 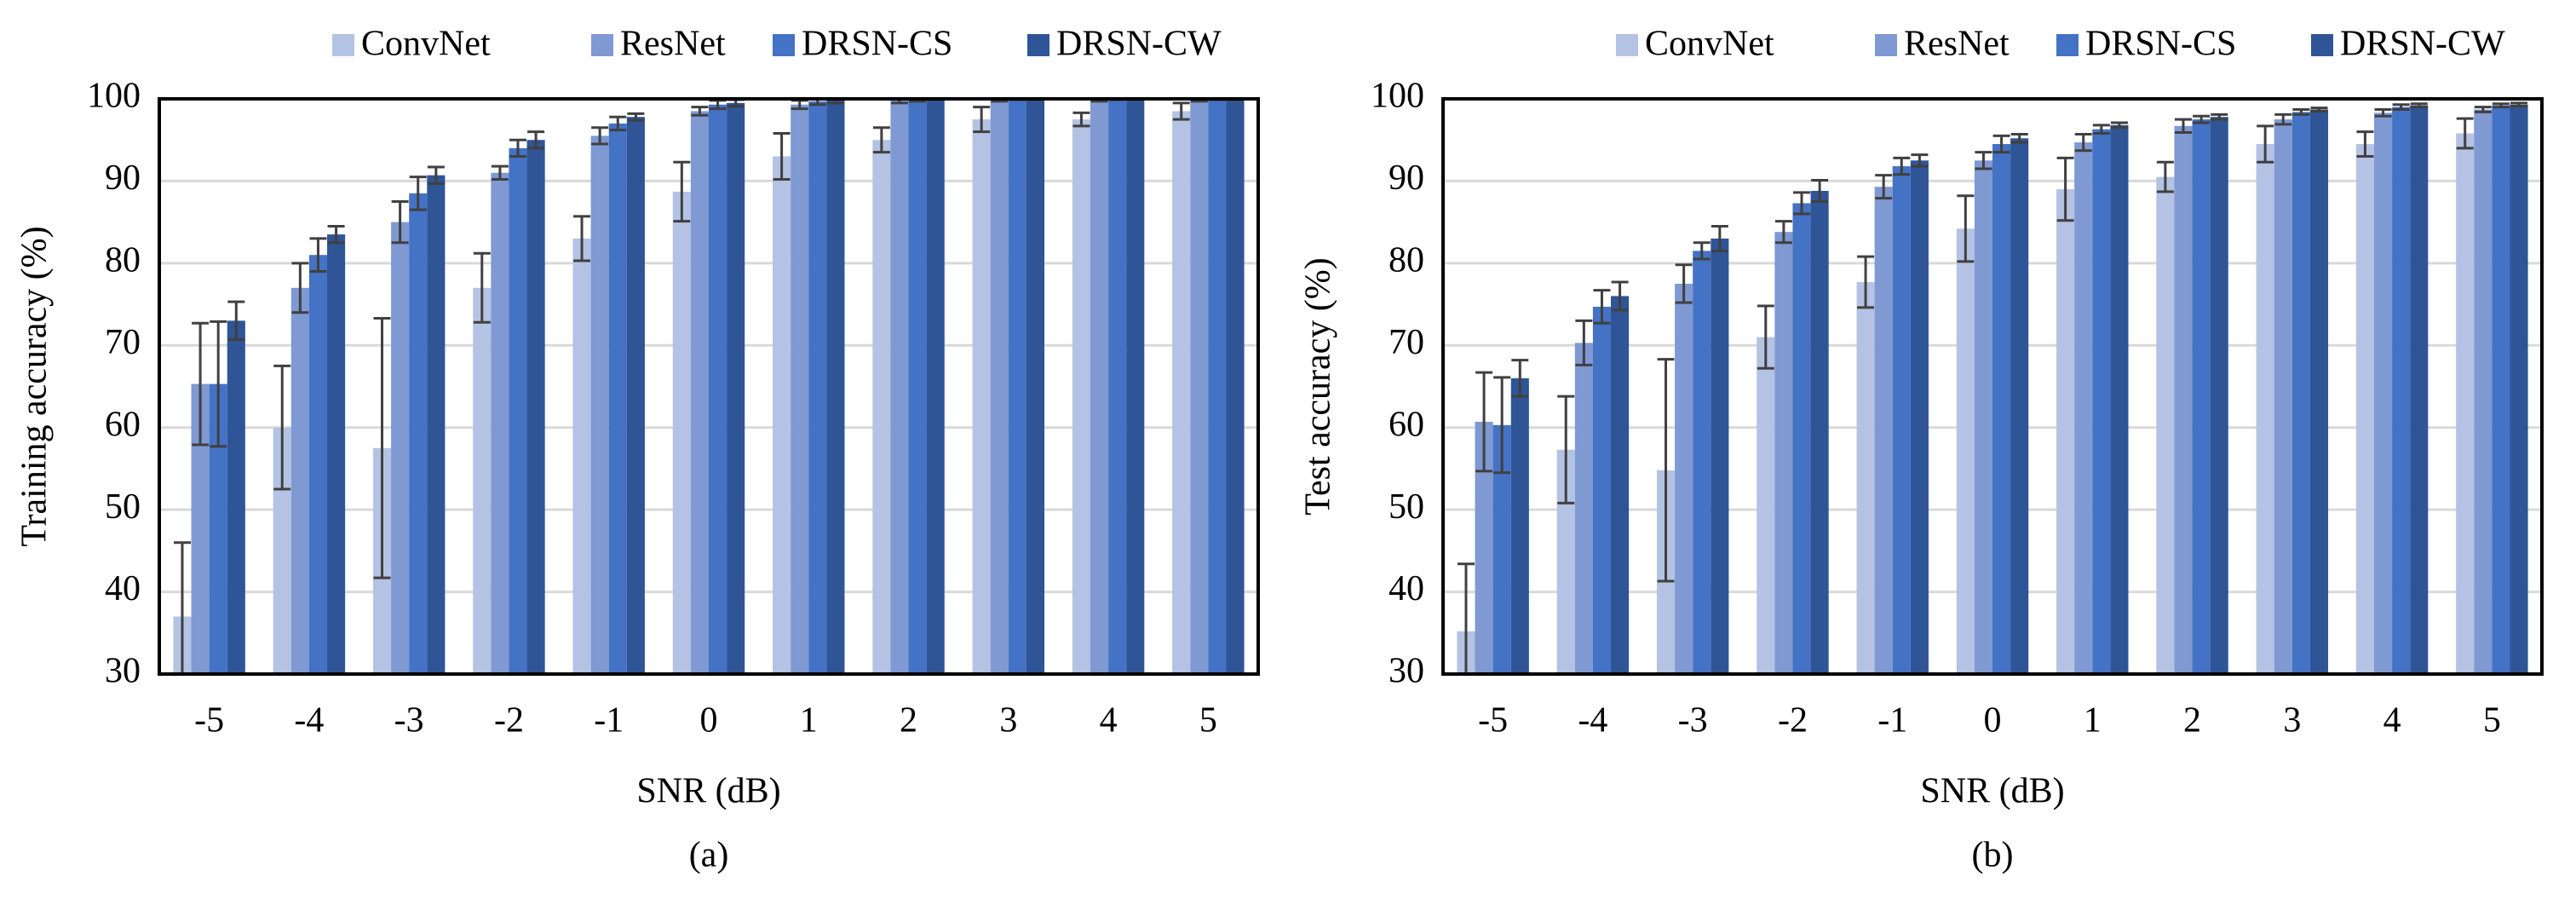 I want to click on y-axis-label: Training accuracy (%), so click(x=35, y=386).